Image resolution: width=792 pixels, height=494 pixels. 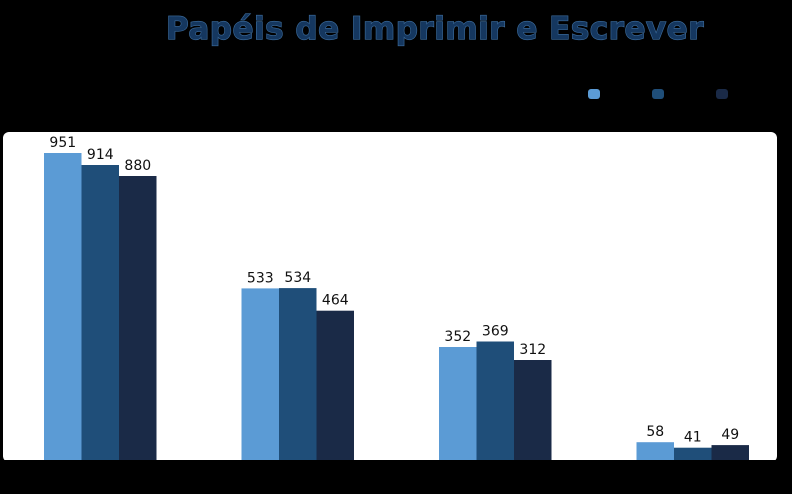 I want to click on chart-title: Papéis de Imprimir e Escrever, so click(x=435, y=29).